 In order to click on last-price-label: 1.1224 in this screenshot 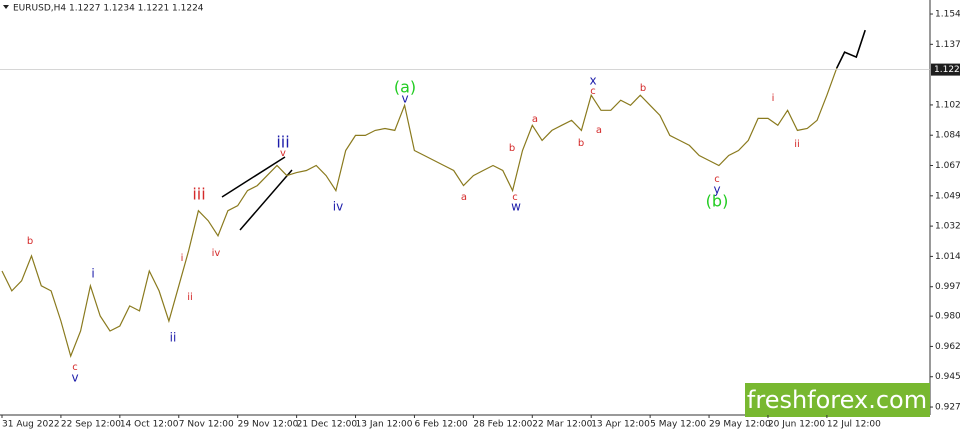, I will do `click(947, 70)`.